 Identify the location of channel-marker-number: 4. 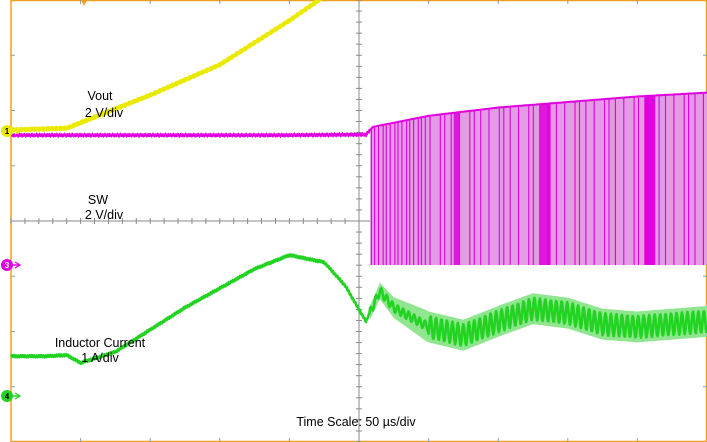
(7, 396).